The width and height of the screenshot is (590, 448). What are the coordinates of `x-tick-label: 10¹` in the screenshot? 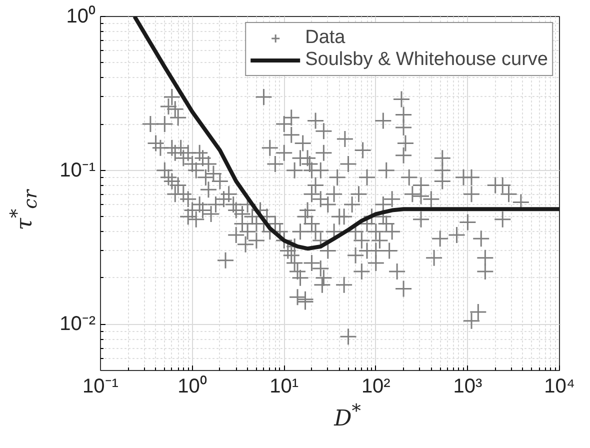 It's located at (284, 387).